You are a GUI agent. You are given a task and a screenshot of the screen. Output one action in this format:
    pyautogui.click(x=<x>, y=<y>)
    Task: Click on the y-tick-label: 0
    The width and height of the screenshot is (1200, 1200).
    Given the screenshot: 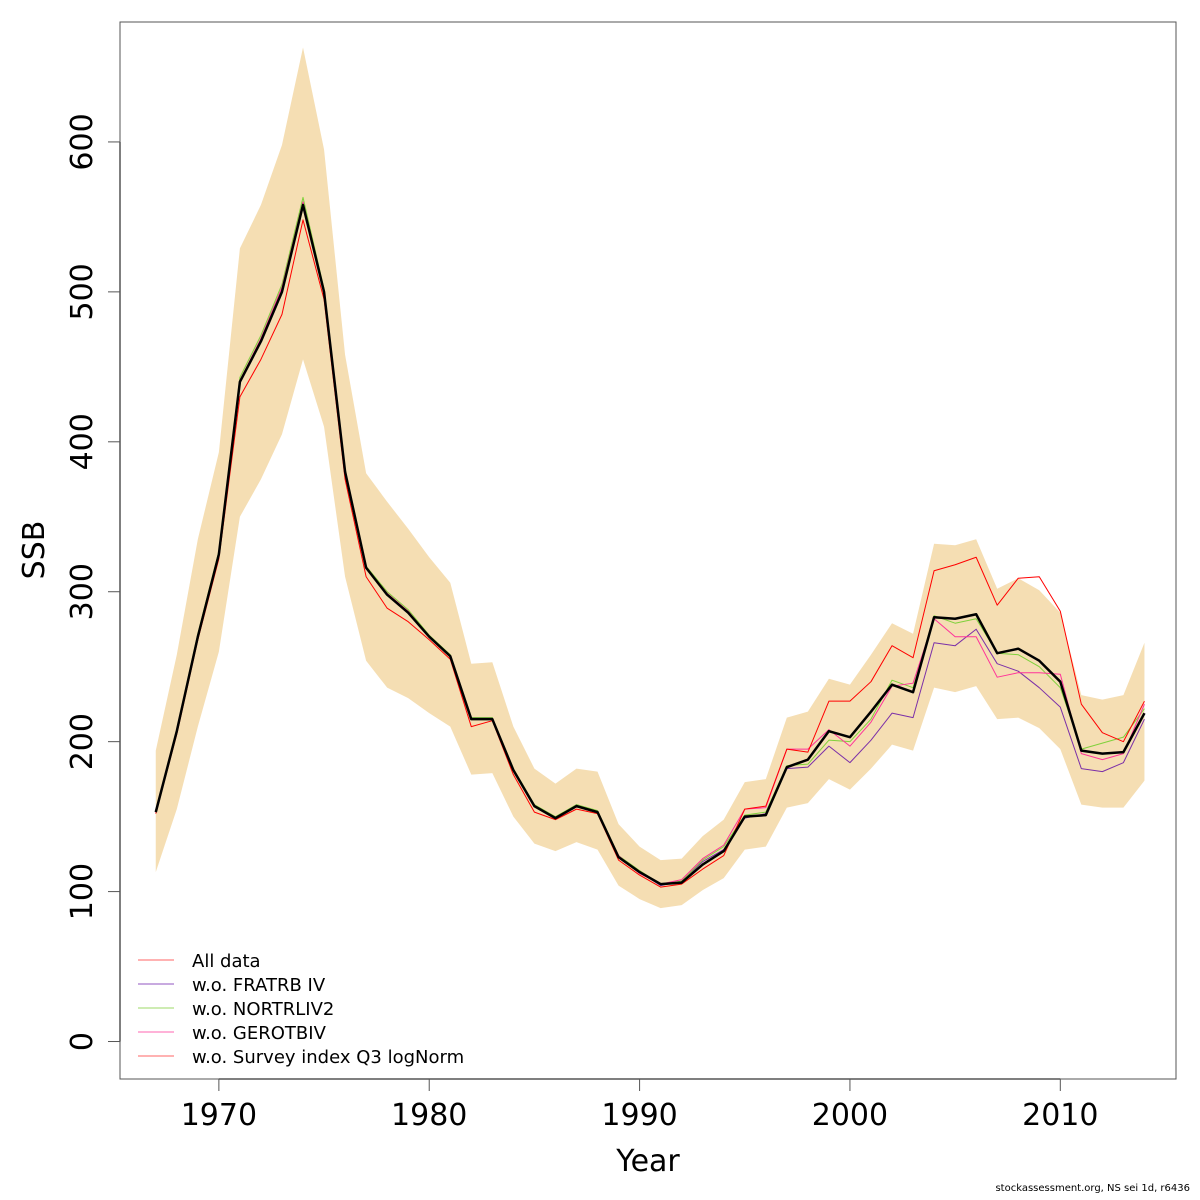 What is the action you would take?
    pyautogui.click(x=82, y=1041)
    